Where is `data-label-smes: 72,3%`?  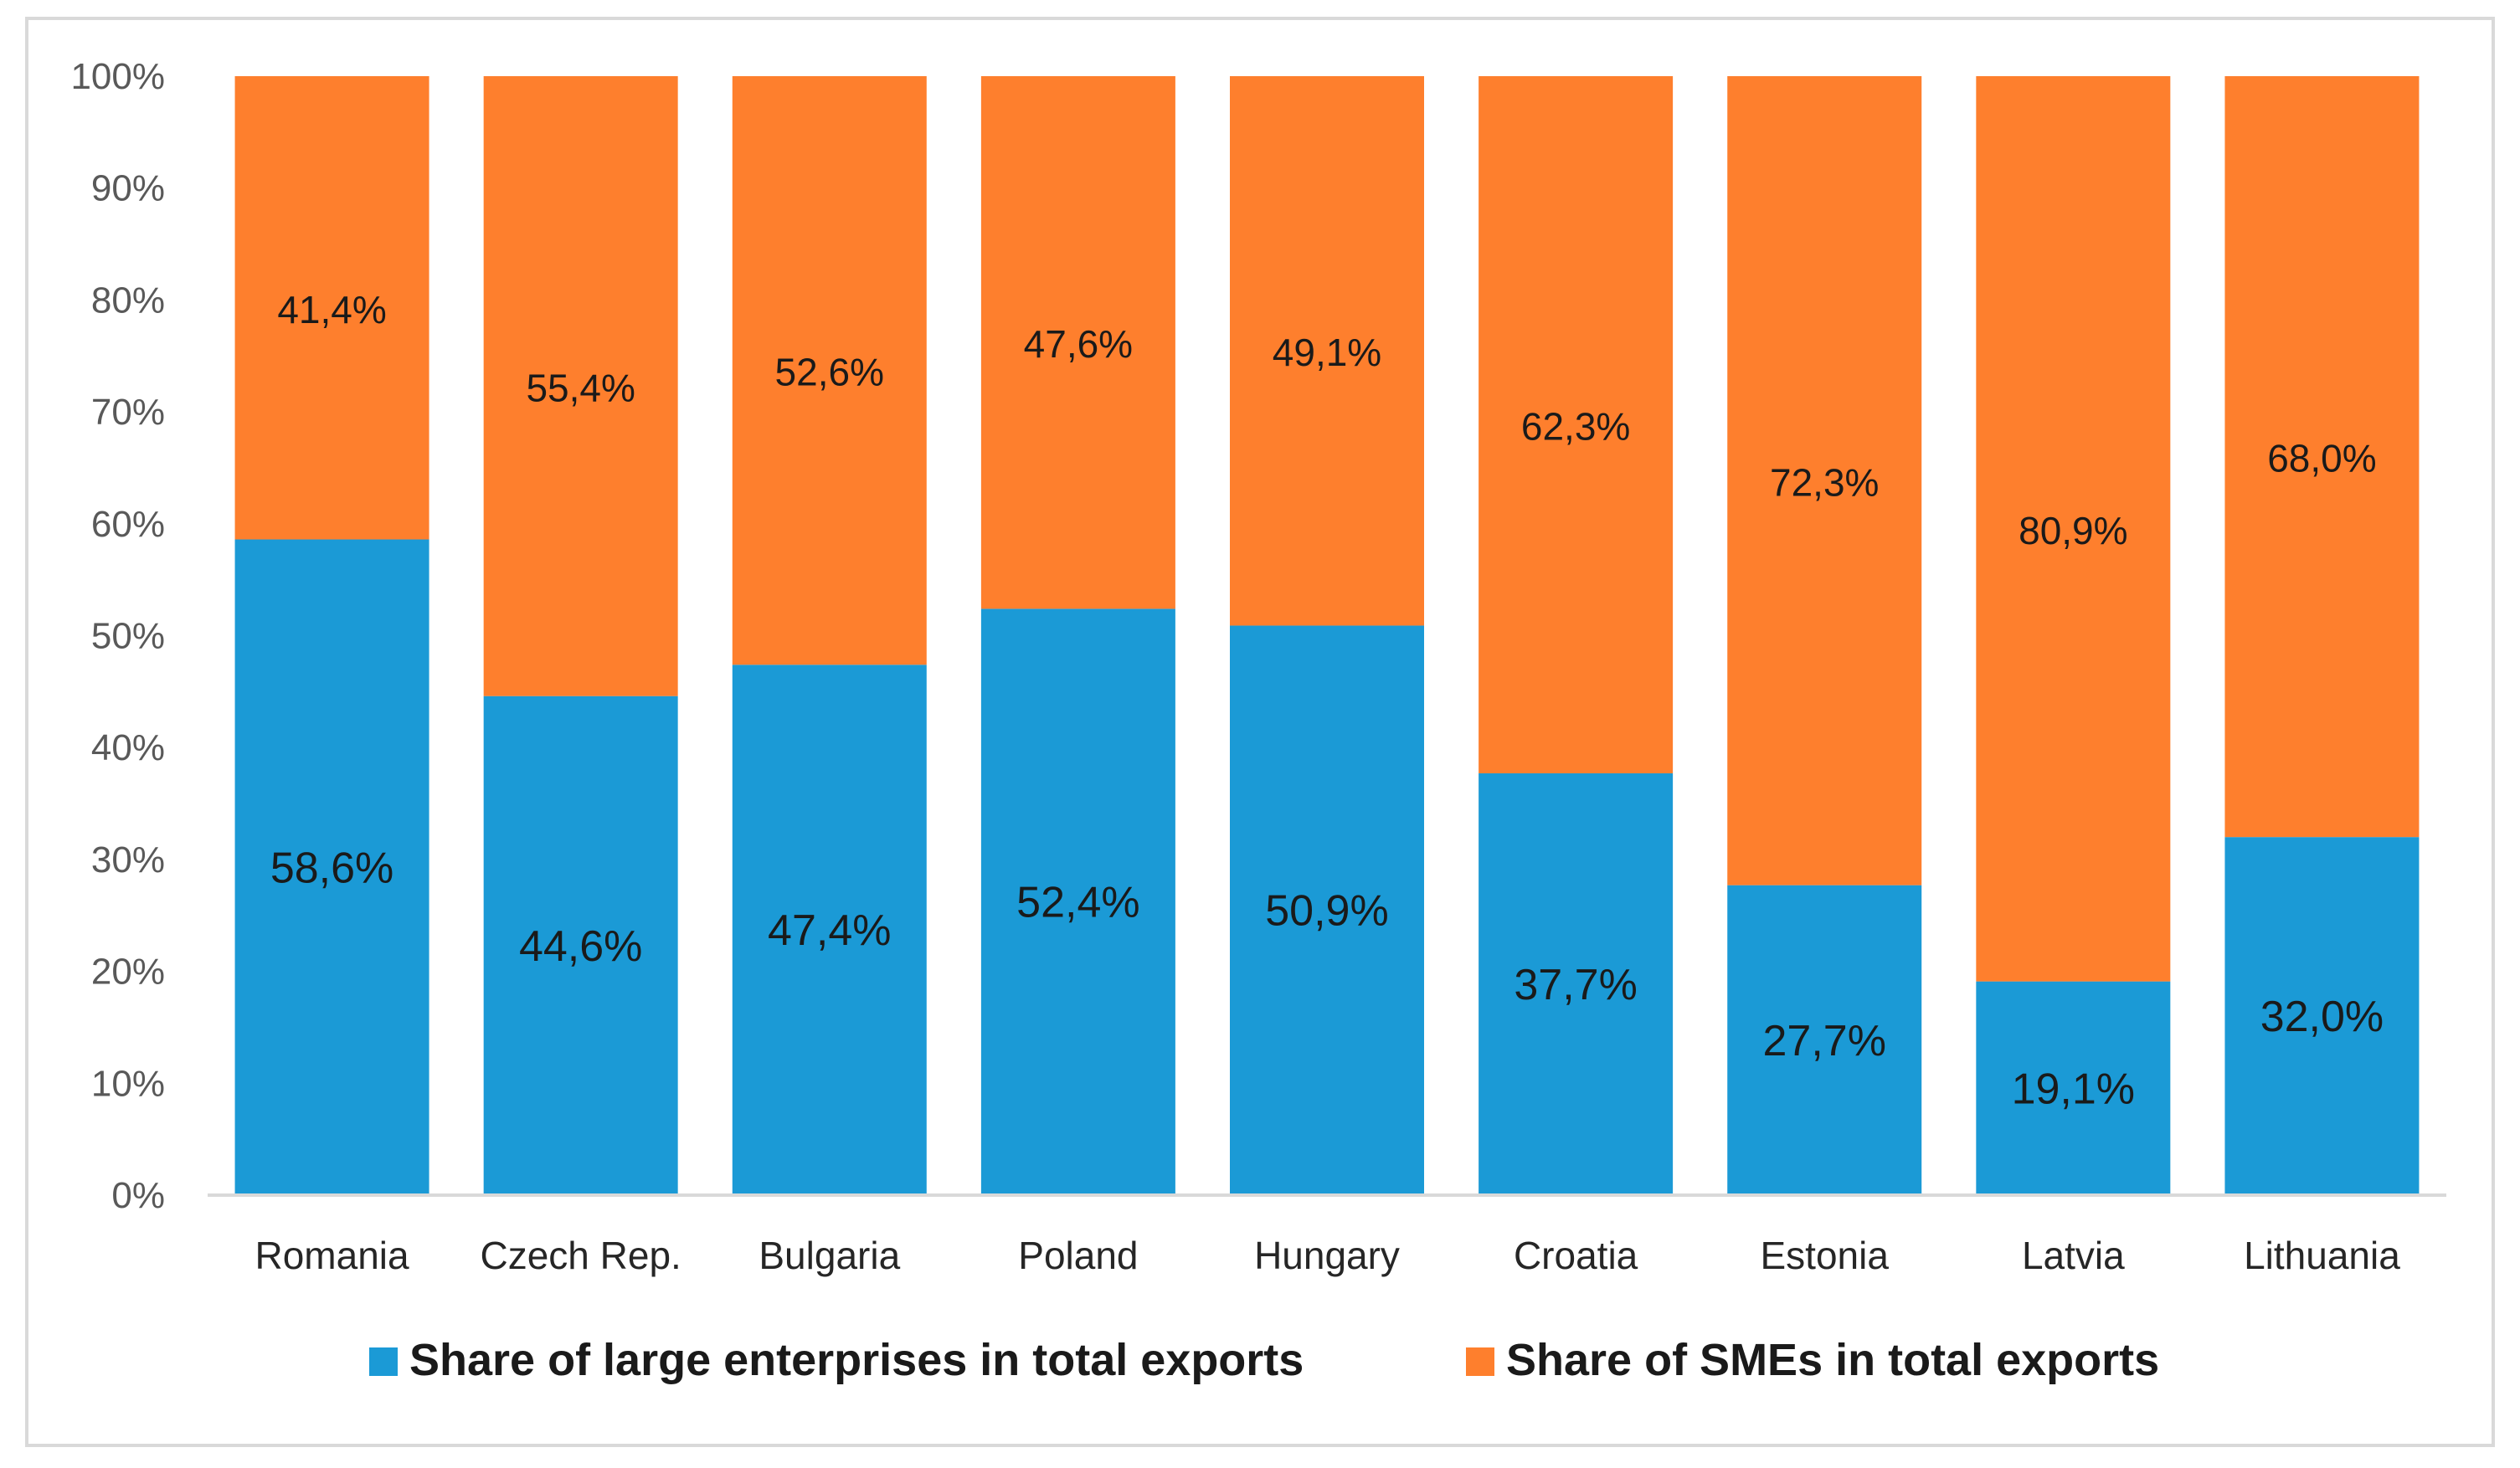
data-label-smes: 72,3% is located at coordinates (1824, 482).